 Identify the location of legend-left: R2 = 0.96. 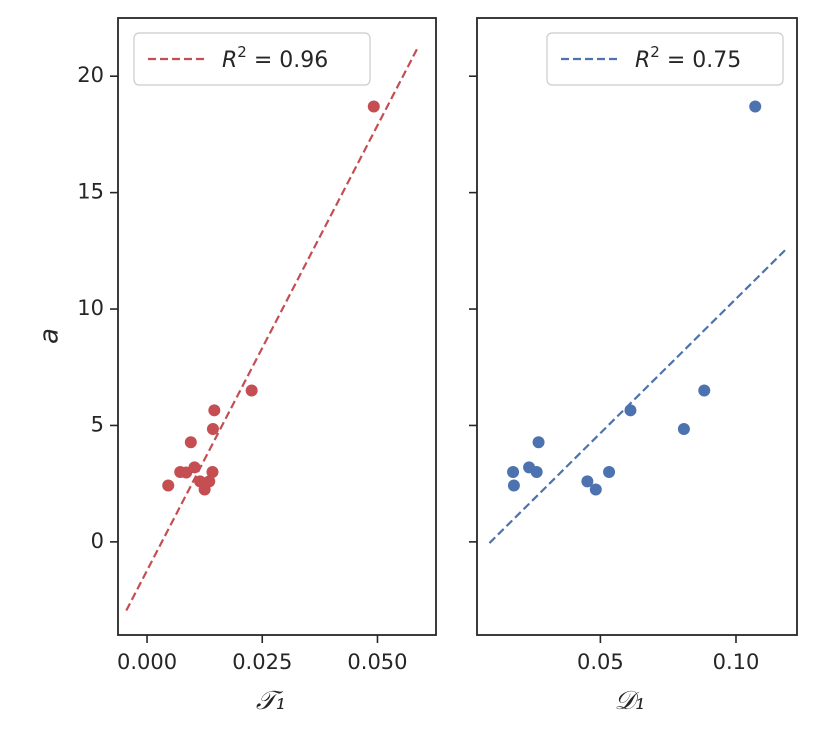
(252, 59).